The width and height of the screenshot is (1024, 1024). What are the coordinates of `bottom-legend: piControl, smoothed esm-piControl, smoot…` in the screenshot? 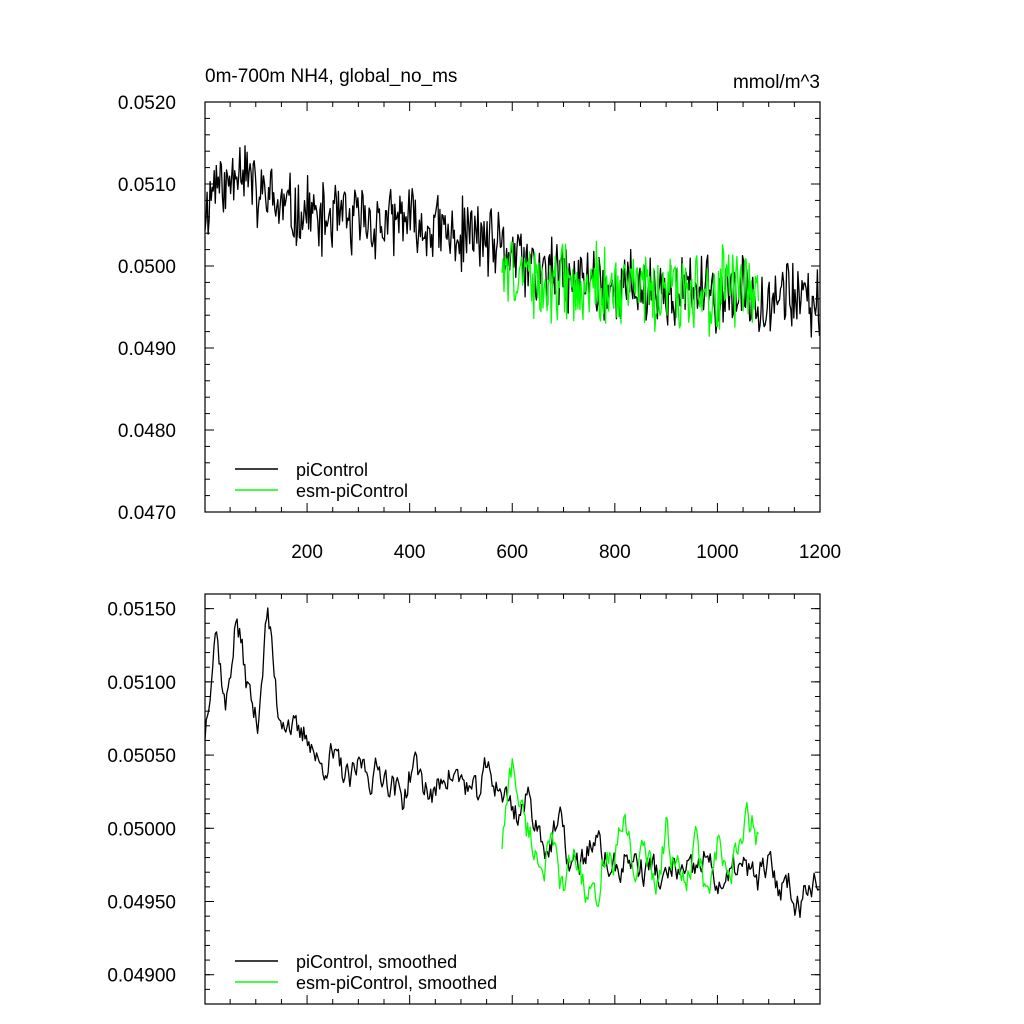 It's located at (366, 972).